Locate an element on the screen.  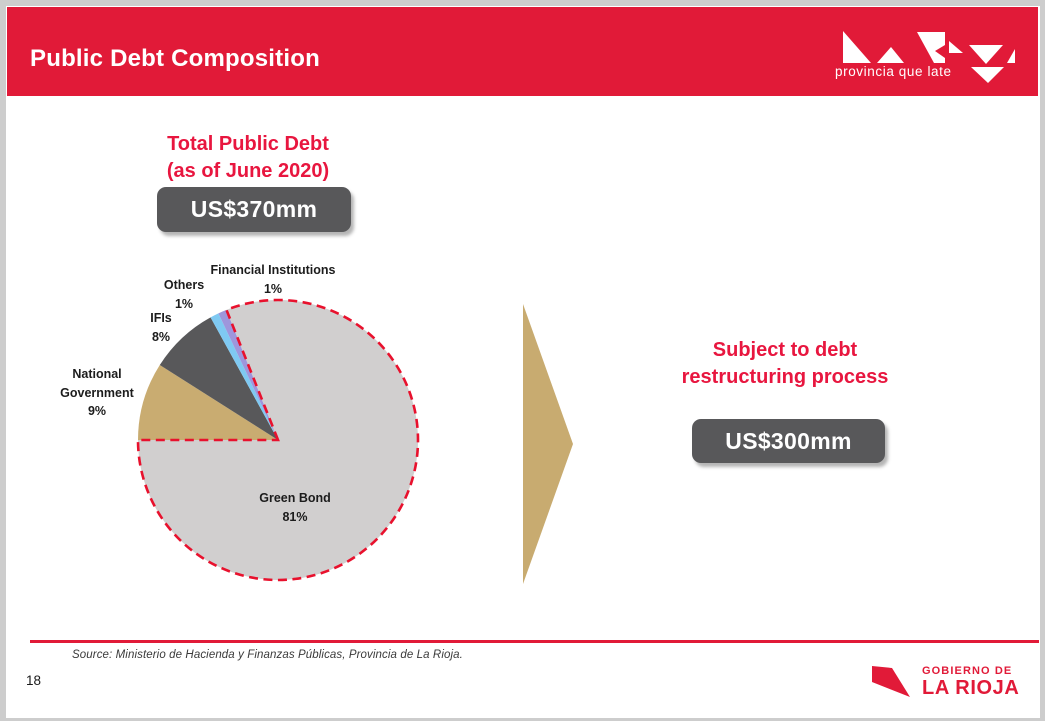
gobierno-logo-line1: GOBIERNO DE is located at coordinates (967, 671).